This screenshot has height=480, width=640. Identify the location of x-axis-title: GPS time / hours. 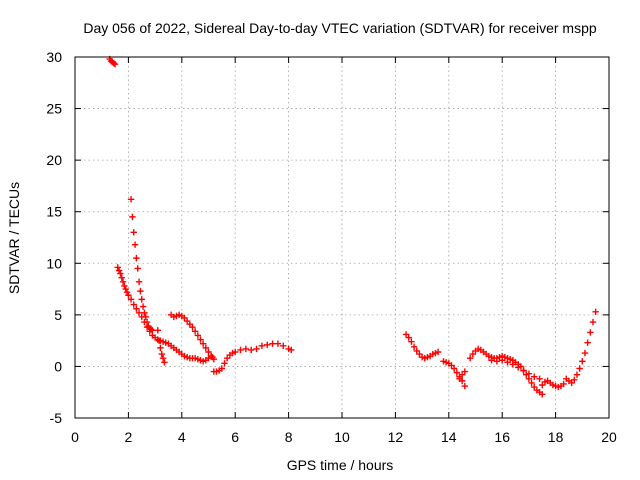
(340, 465).